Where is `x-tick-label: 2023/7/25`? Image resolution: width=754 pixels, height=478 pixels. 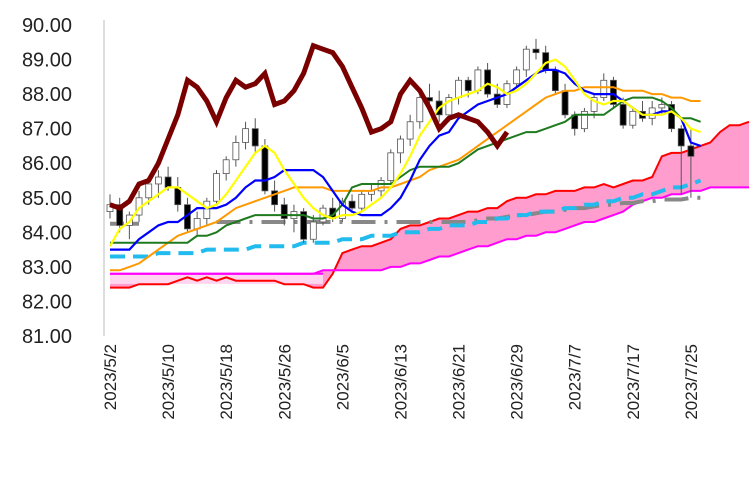 x-tick-label: 2023/7/25 is located at coordinates (691, 382).